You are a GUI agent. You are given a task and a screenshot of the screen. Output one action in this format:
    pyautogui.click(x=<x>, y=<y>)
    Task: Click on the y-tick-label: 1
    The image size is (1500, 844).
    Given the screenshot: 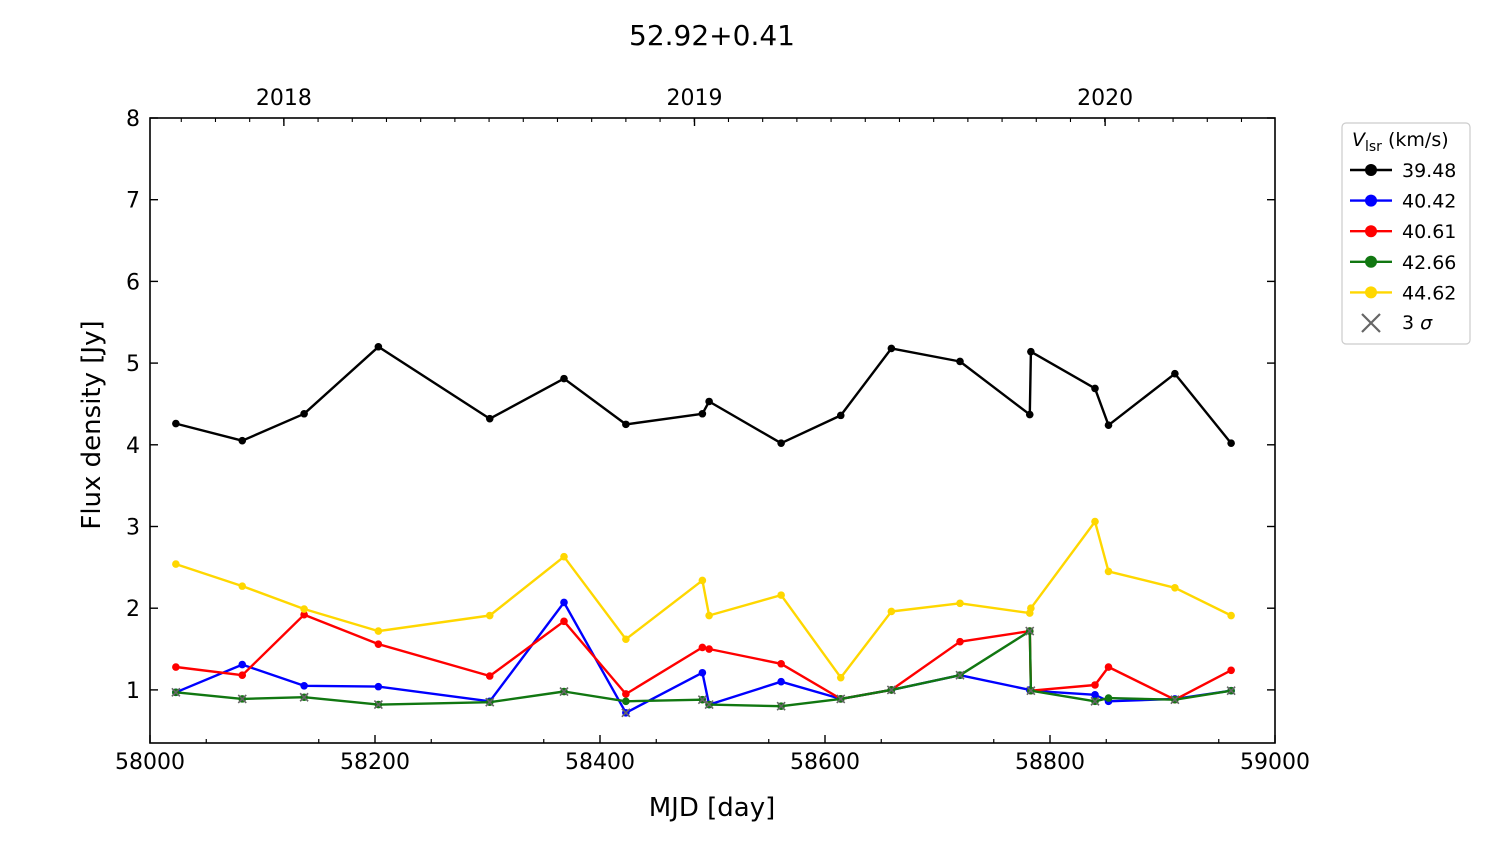 What is the action you would take?
    pyautogui.click(x=133, y=691)
    